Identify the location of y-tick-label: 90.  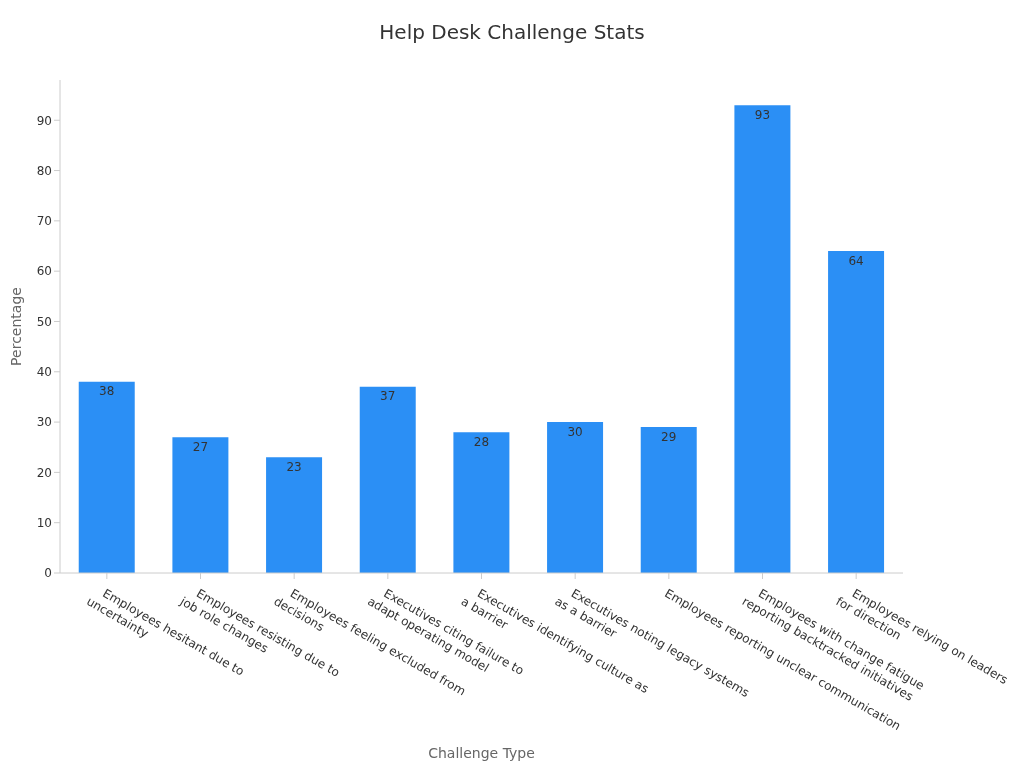
(44, 120).